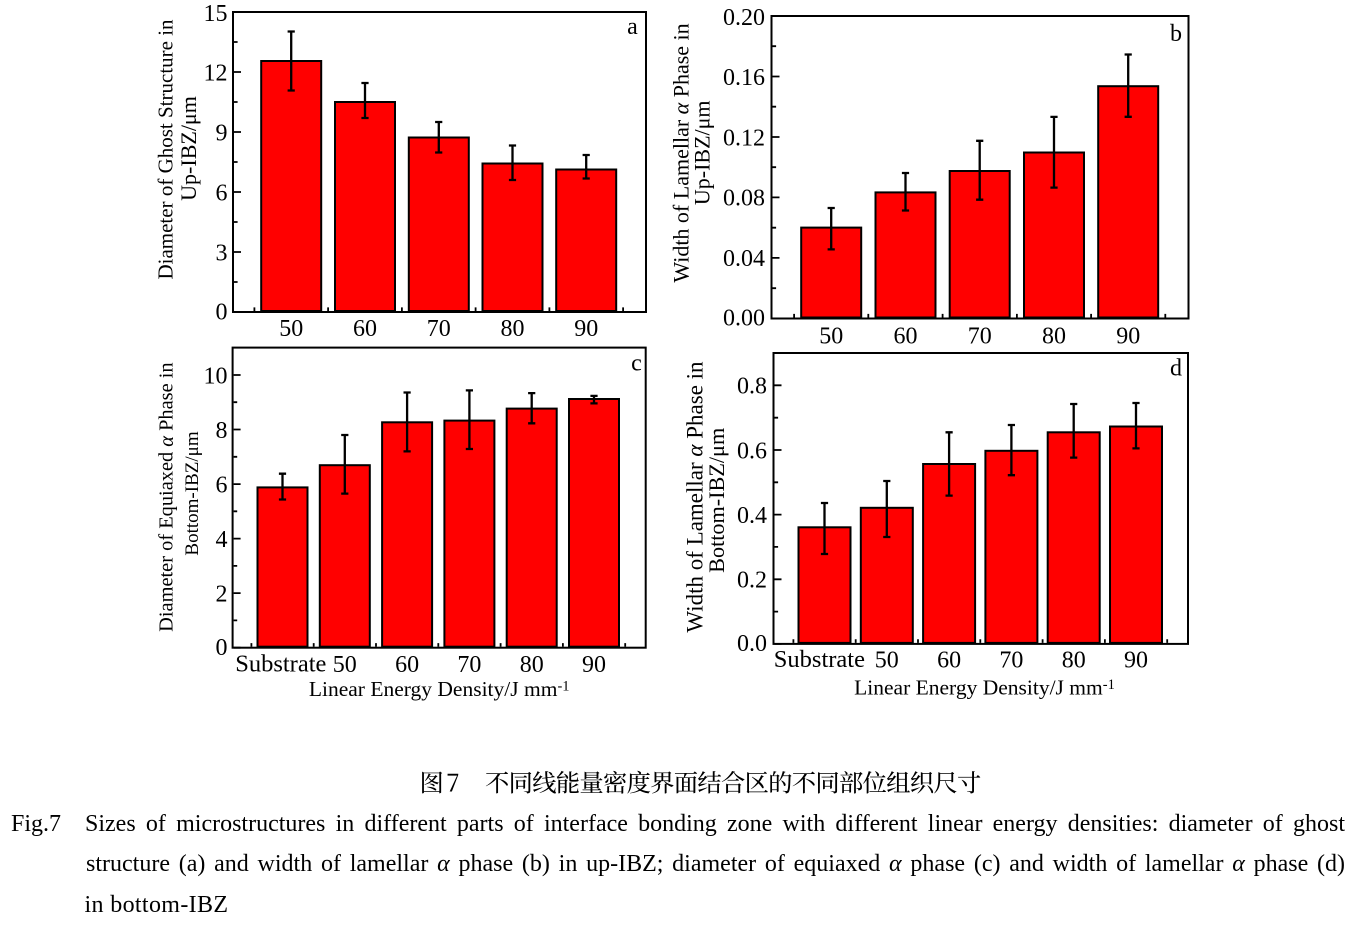 This screenshot has width=1365, height=933. I want to click on svg-text: 0.8, so click(752, 387).